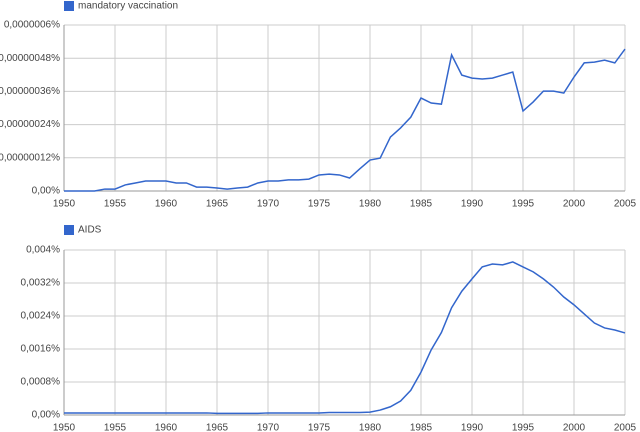  I want to click on y-tick-label: 0,00000036%, so click(30, 91).